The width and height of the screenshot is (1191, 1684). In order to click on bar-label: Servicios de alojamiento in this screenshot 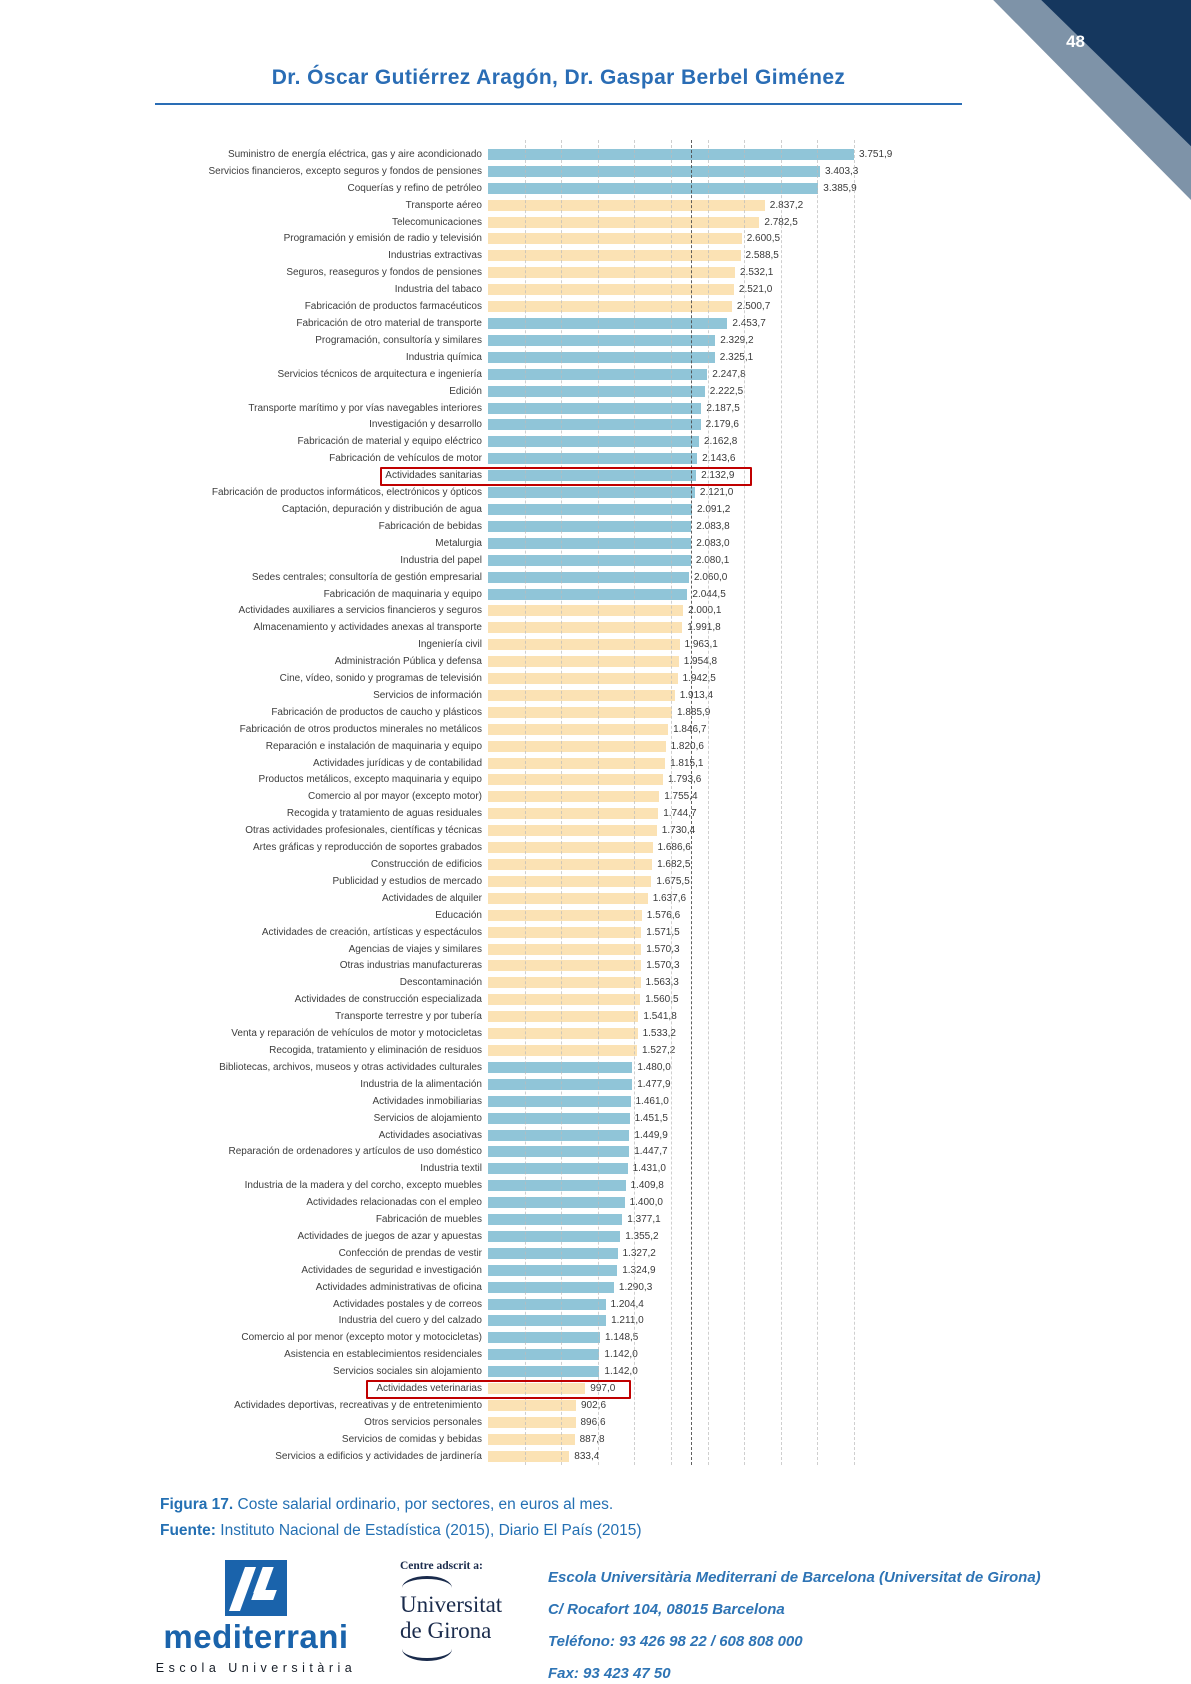, I will do `click(427, 1118)`.